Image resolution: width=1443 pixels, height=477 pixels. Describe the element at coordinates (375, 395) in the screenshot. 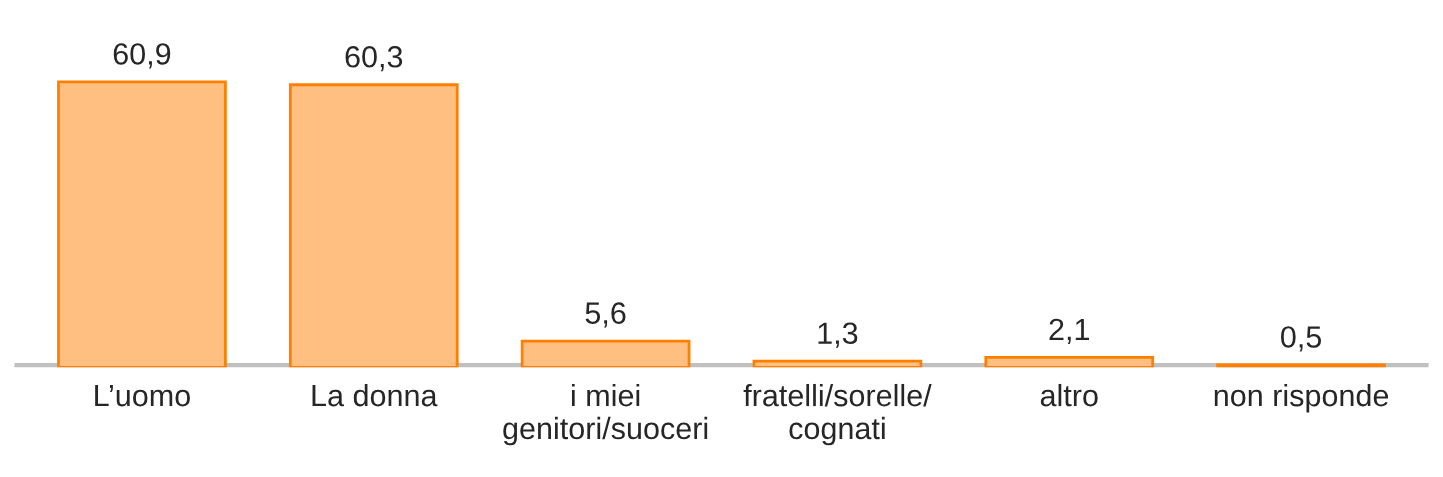

I see `x-tick-label: La donna` at that location.